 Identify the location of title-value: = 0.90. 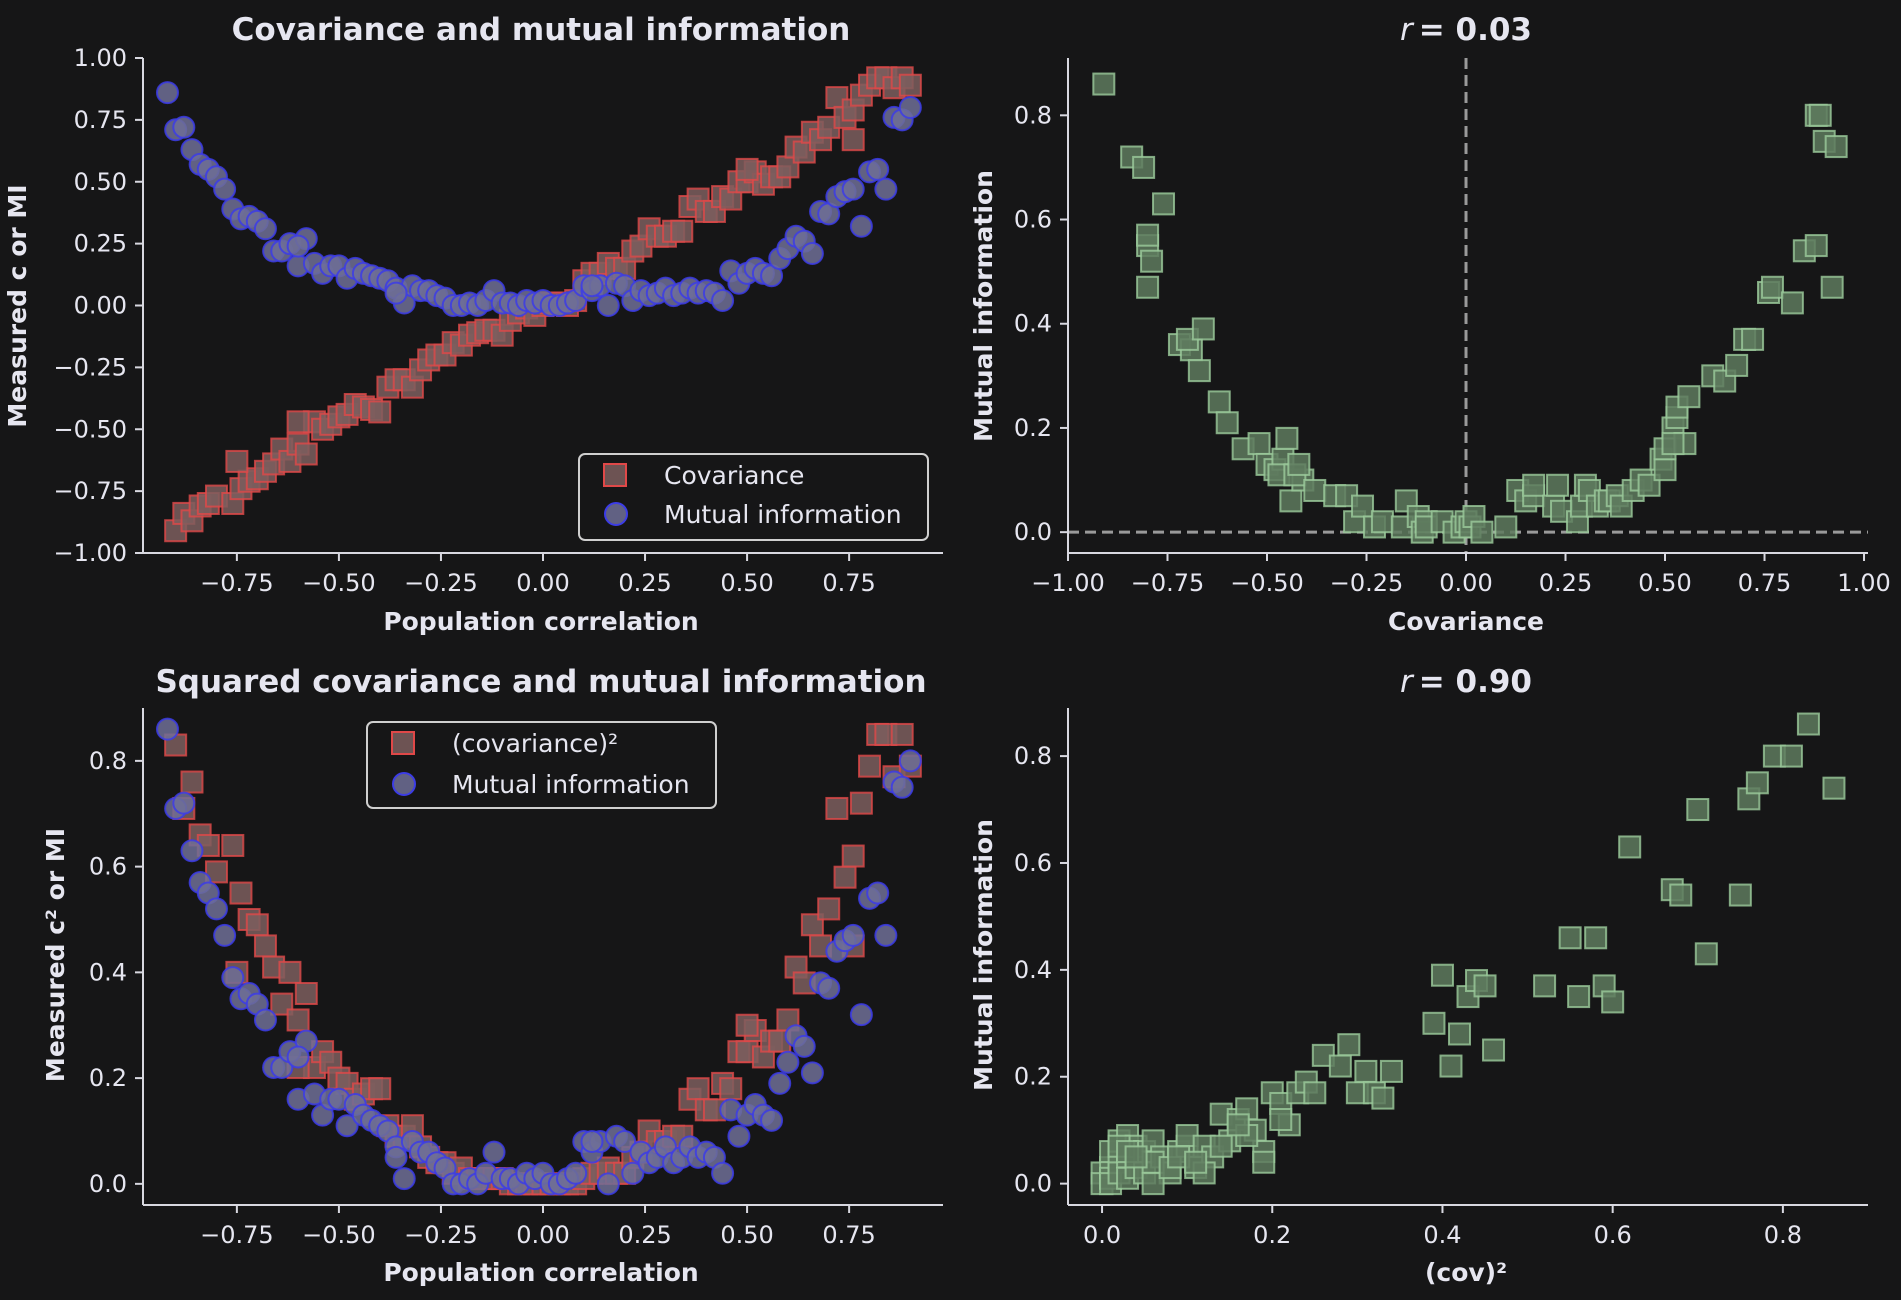
(1475, 682).